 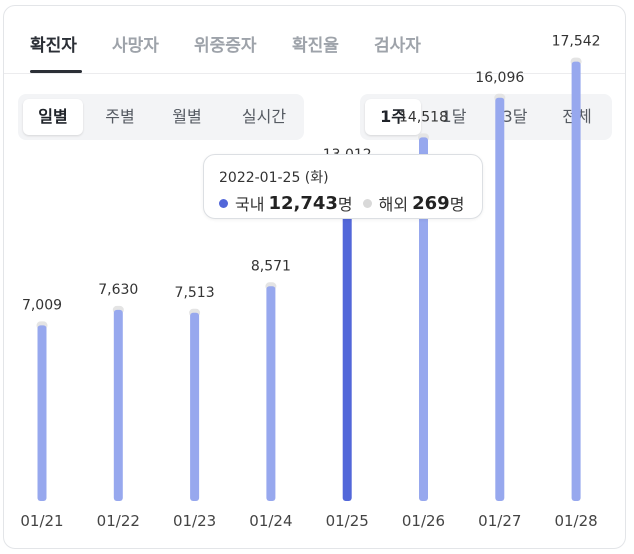 What do you see at coordinates (431, 203) in the screenshot?
I see `overseas-value: 269` at bounding box center [431, 203].